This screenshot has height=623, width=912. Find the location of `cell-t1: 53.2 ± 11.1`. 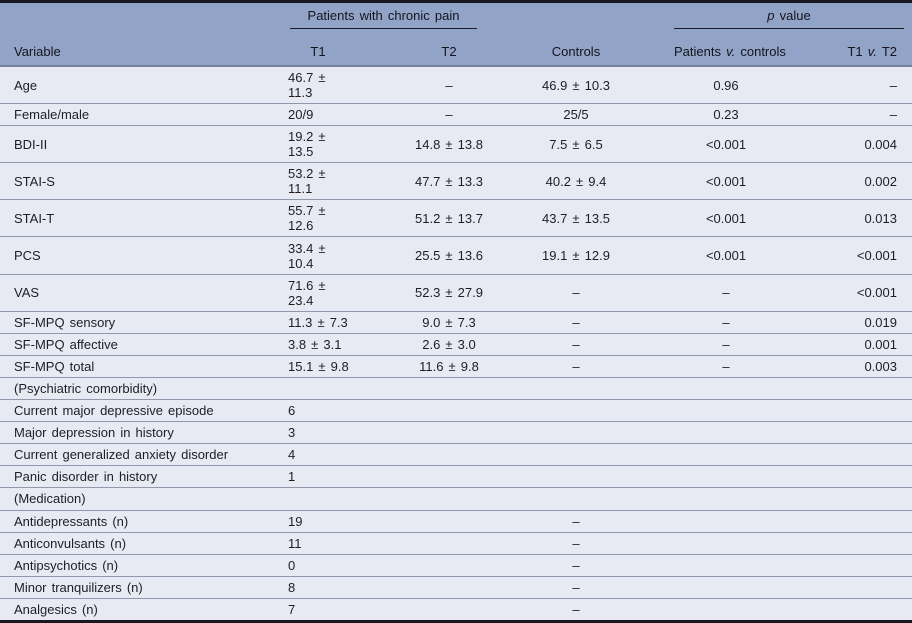

cell-t1: 53.2 ± 11.1 is located at coordinates (307, 181).